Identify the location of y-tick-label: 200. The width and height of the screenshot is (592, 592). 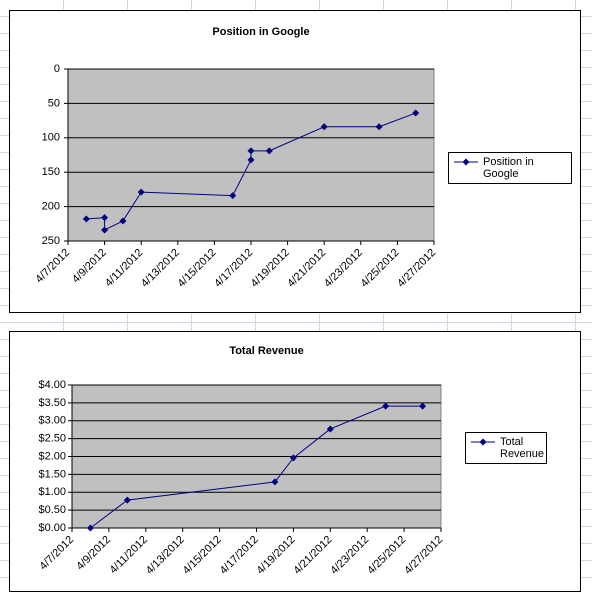
(51, 207).